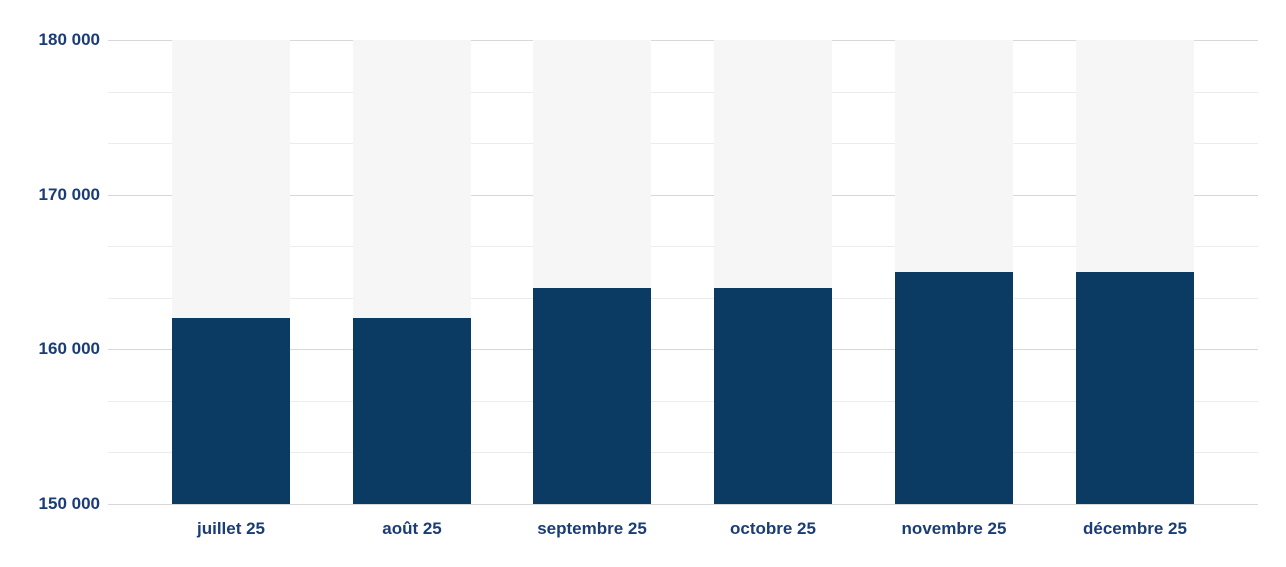 This screenshot has width=1286, height=567. I want to click on x-axis-category-label: juillet 25, so click(231, 528).